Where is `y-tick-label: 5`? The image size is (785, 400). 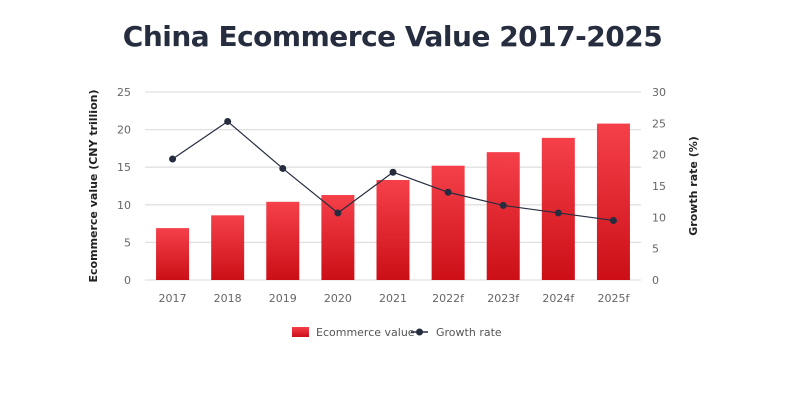 y-tick-label: 5 is located at coordinates (127, 242).